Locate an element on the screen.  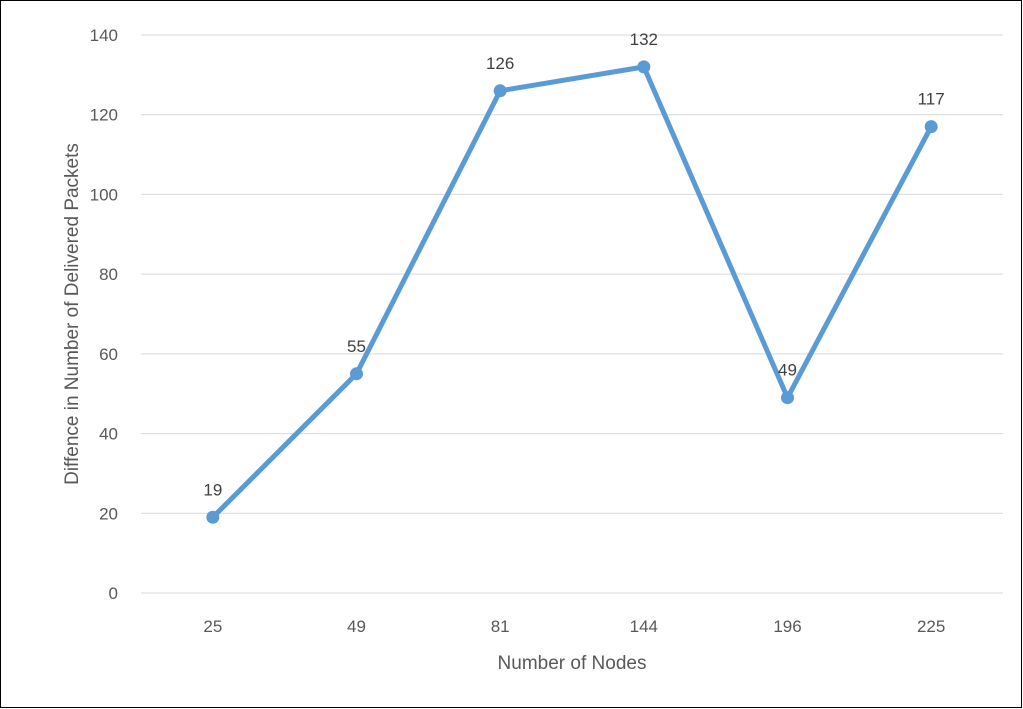
data-label: 49 is located at coordinates (787, 370).